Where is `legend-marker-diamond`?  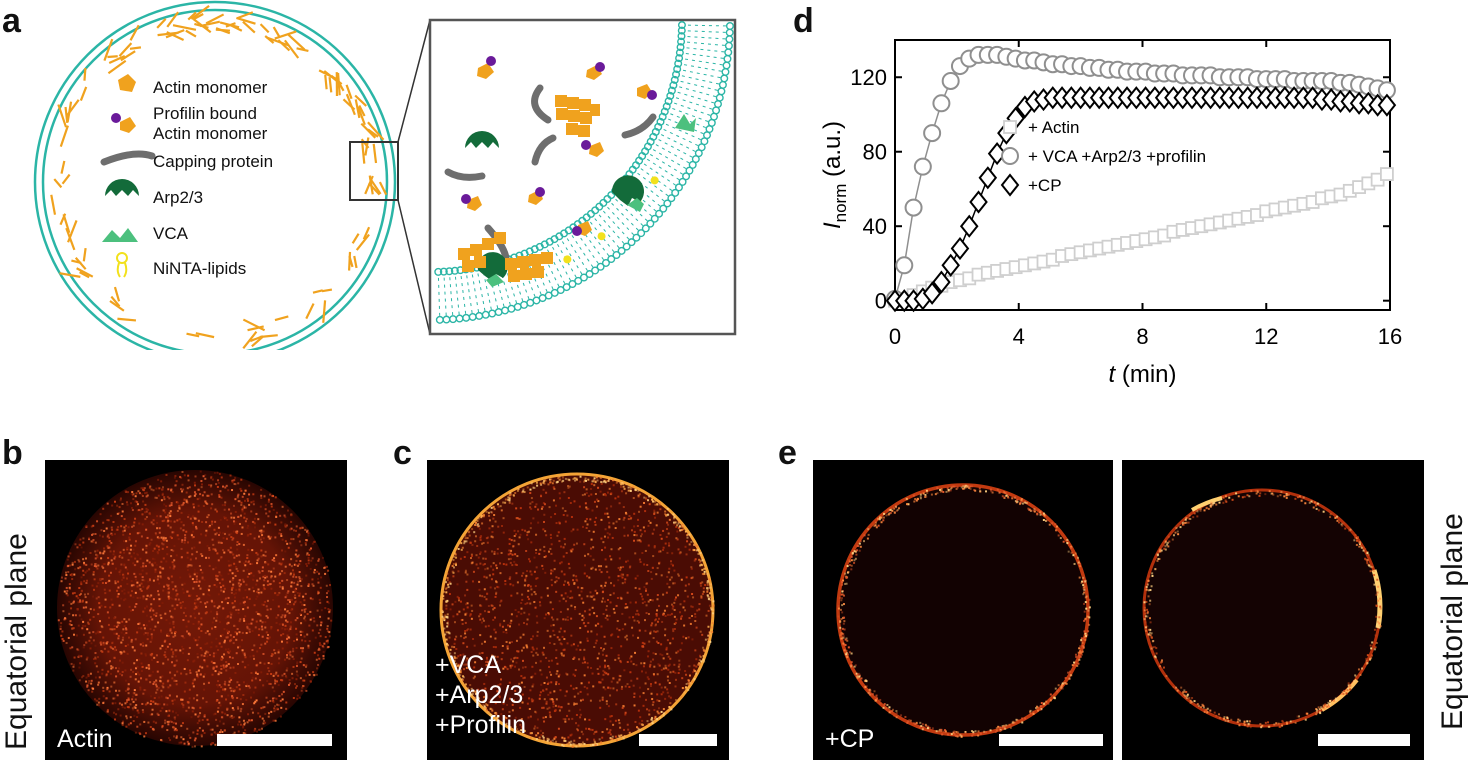 legend-marker-diamond is located at coordinates (1010, 185).